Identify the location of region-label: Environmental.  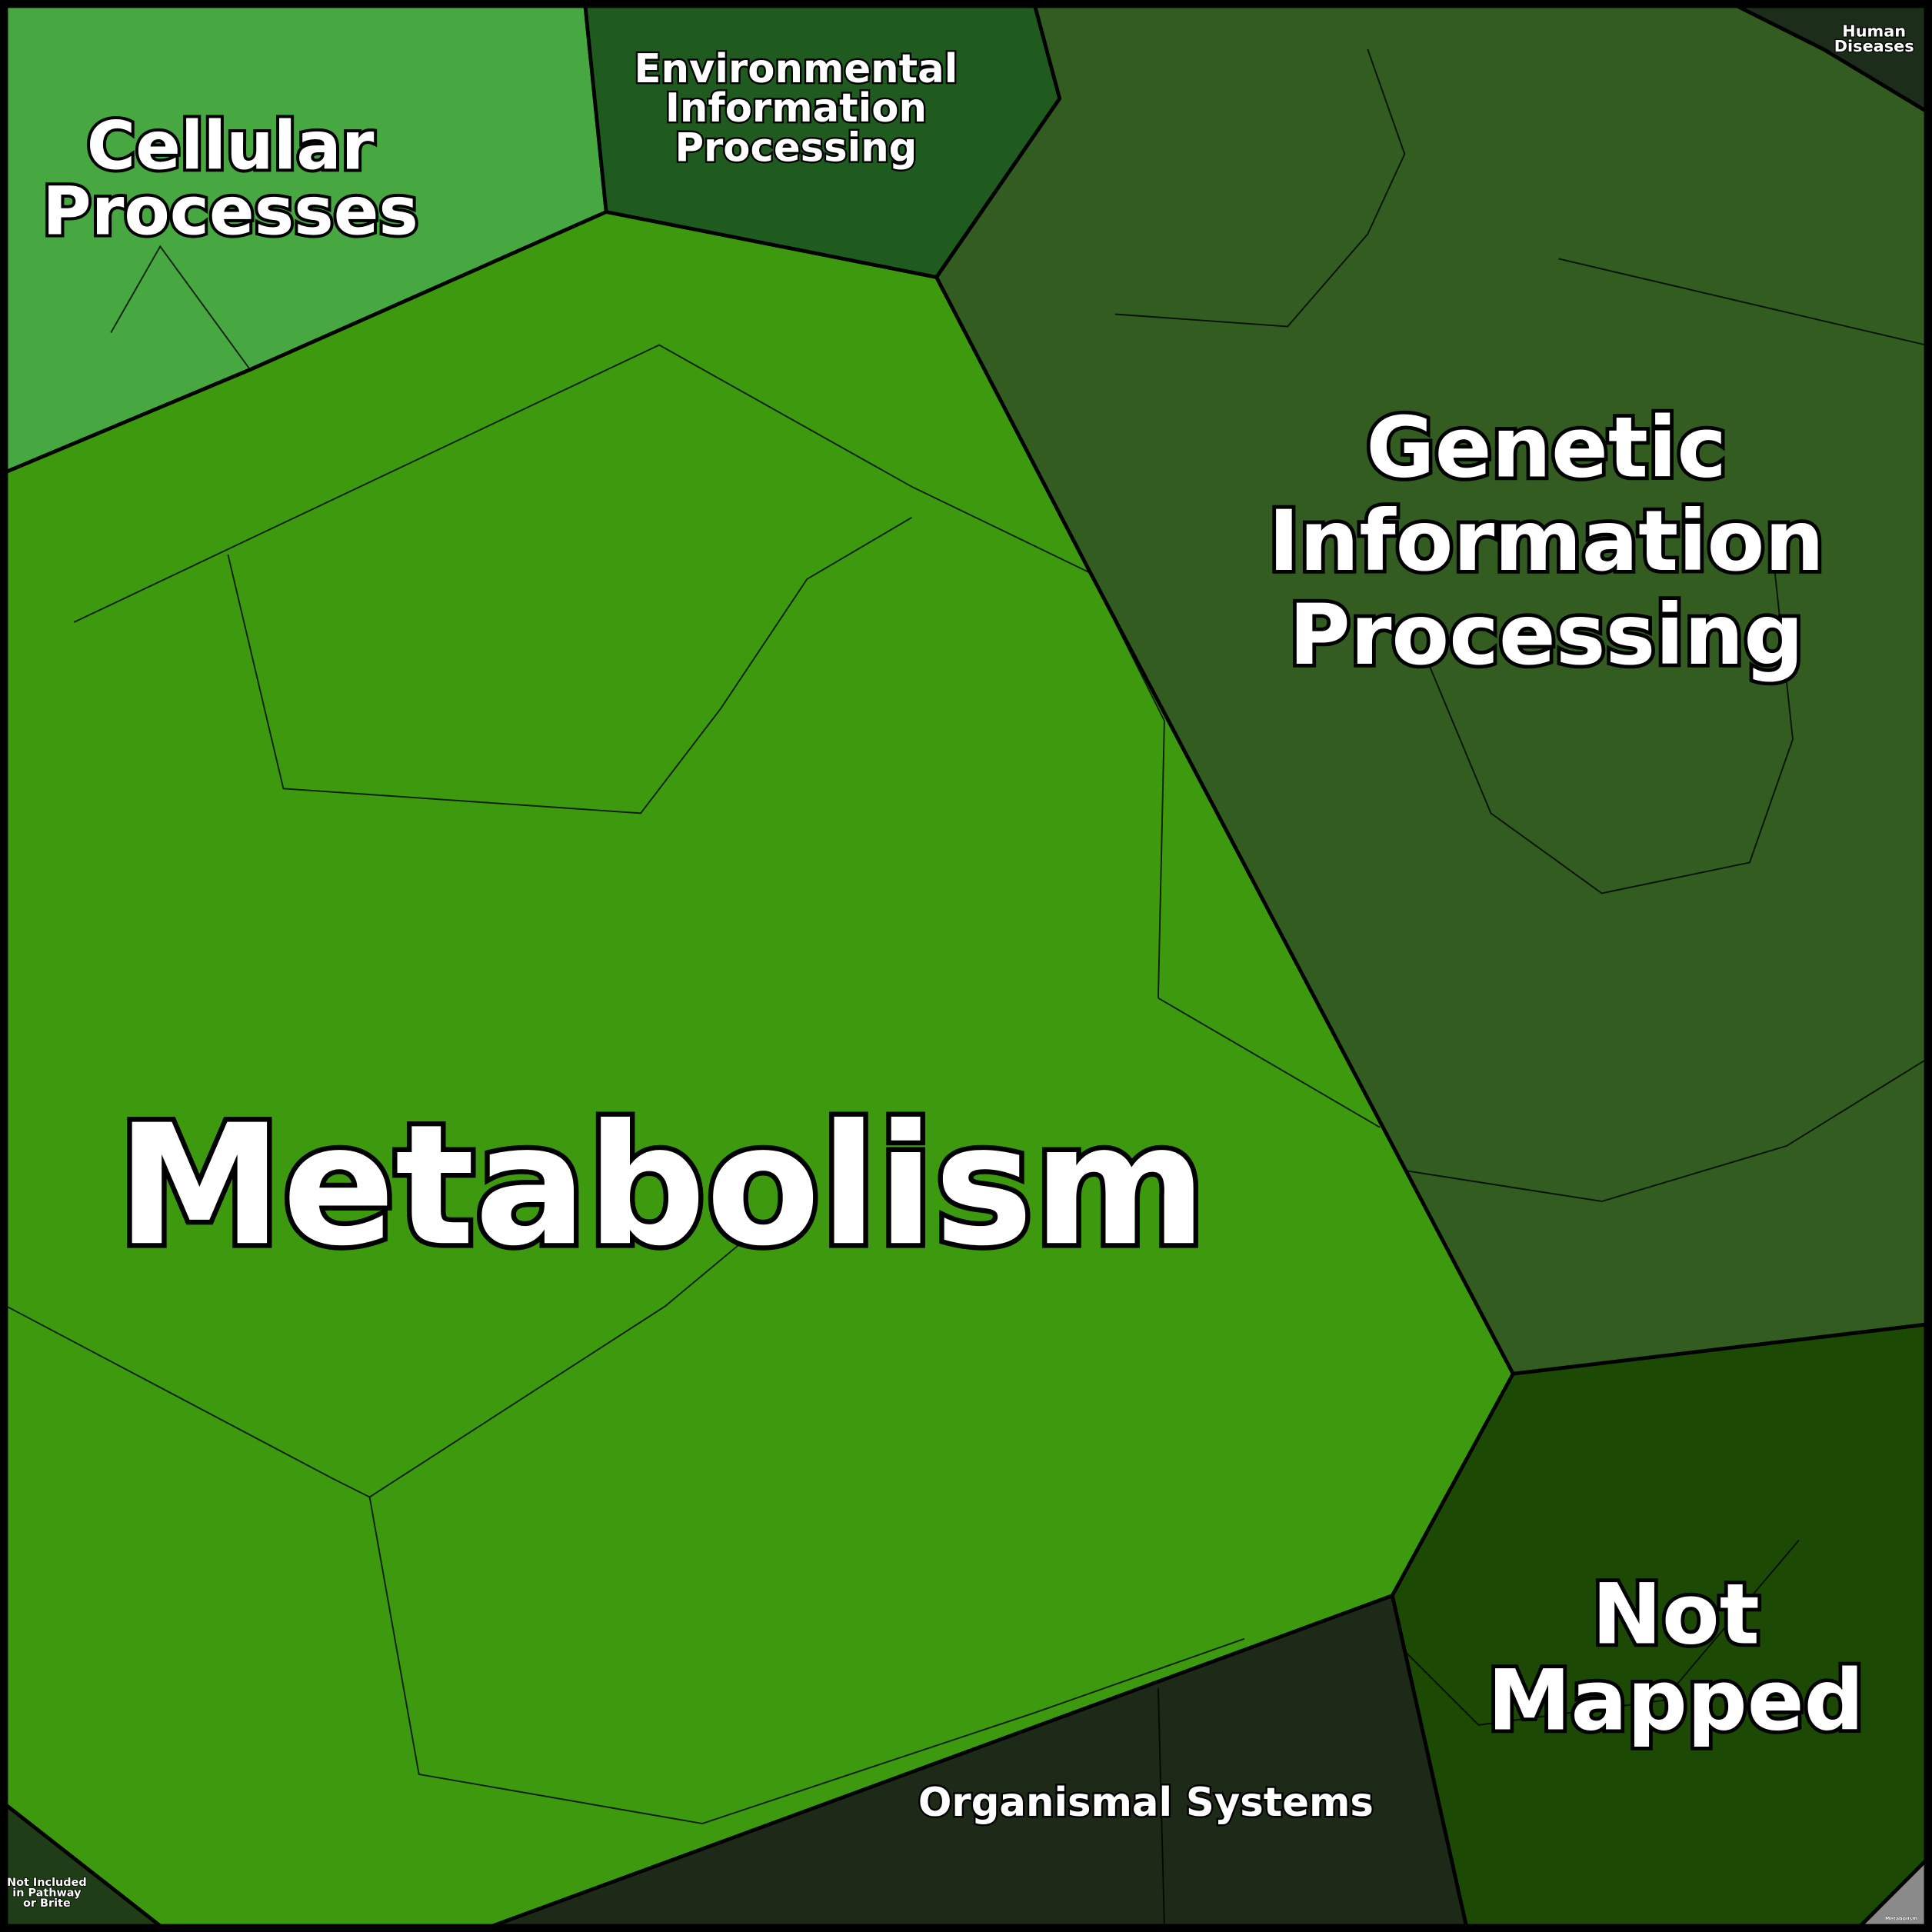
(796, 69).